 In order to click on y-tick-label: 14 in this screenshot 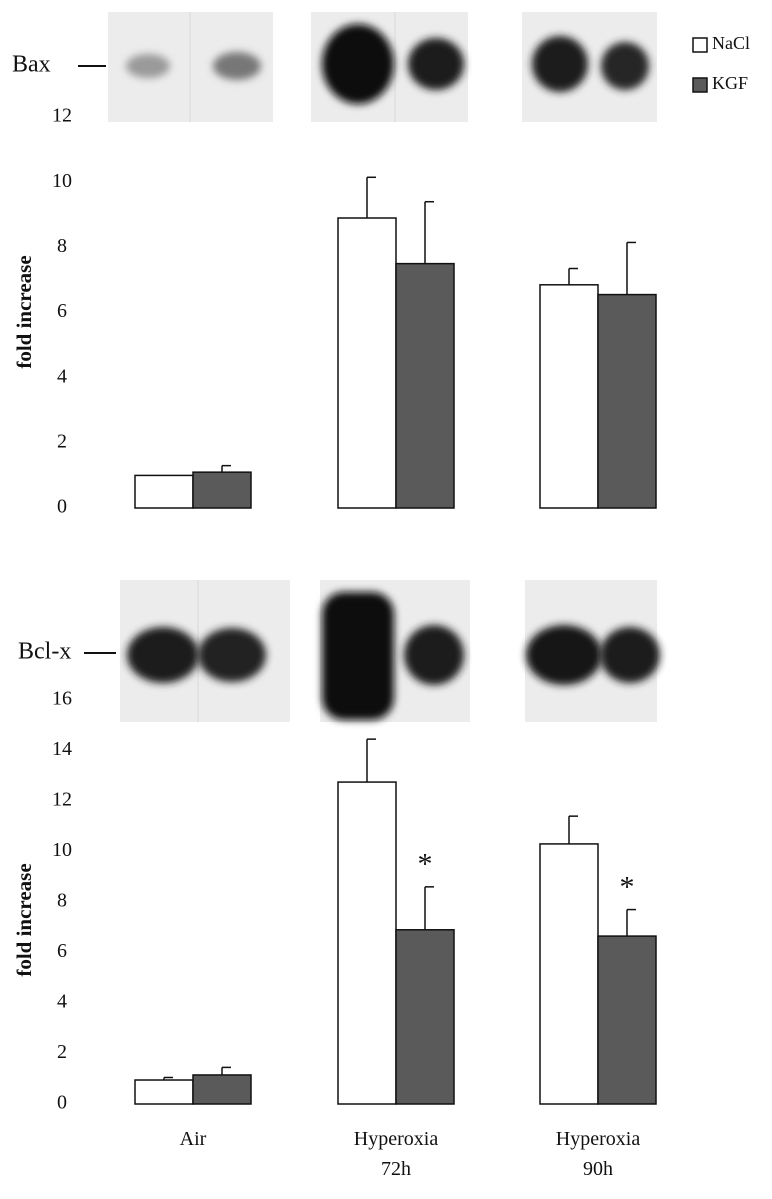, I will do `click(62, 749)`.